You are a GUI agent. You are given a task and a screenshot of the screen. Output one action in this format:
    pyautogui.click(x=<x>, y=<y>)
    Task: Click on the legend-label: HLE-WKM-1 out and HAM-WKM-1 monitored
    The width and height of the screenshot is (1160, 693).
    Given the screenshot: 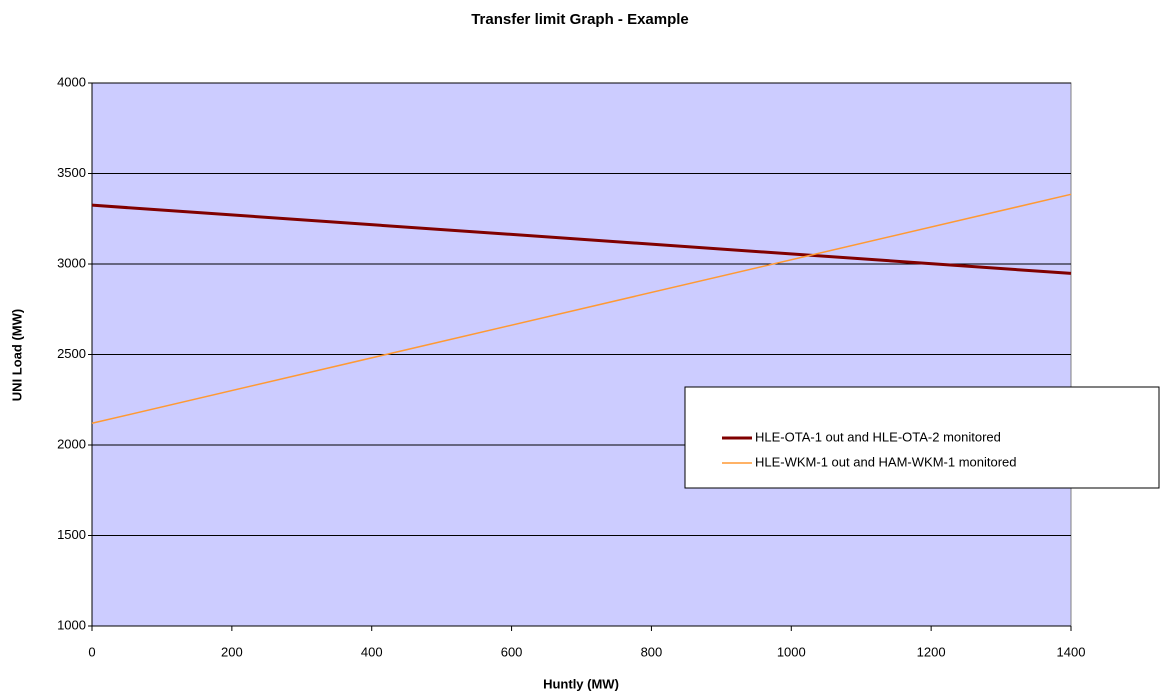 What is the action you would take?
    pyautogui.click(x=886, y=461)
    